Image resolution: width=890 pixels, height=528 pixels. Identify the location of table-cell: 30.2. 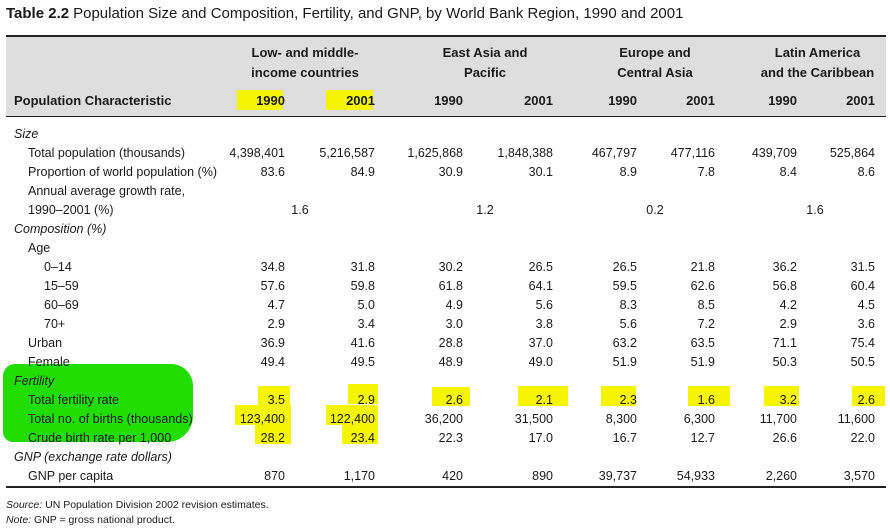
(450, 267).